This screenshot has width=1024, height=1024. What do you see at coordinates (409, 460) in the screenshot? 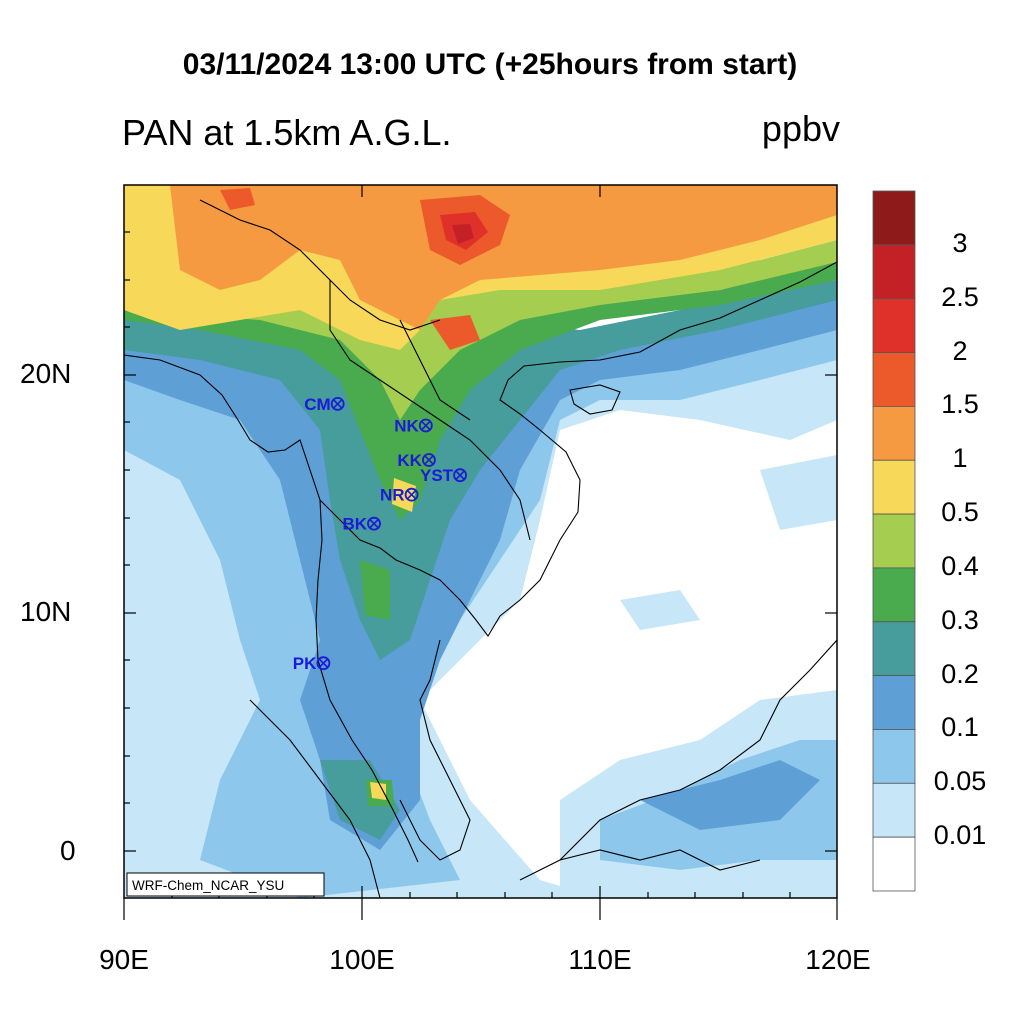
I see `station-label: KK` at bounding box center [409, 460].